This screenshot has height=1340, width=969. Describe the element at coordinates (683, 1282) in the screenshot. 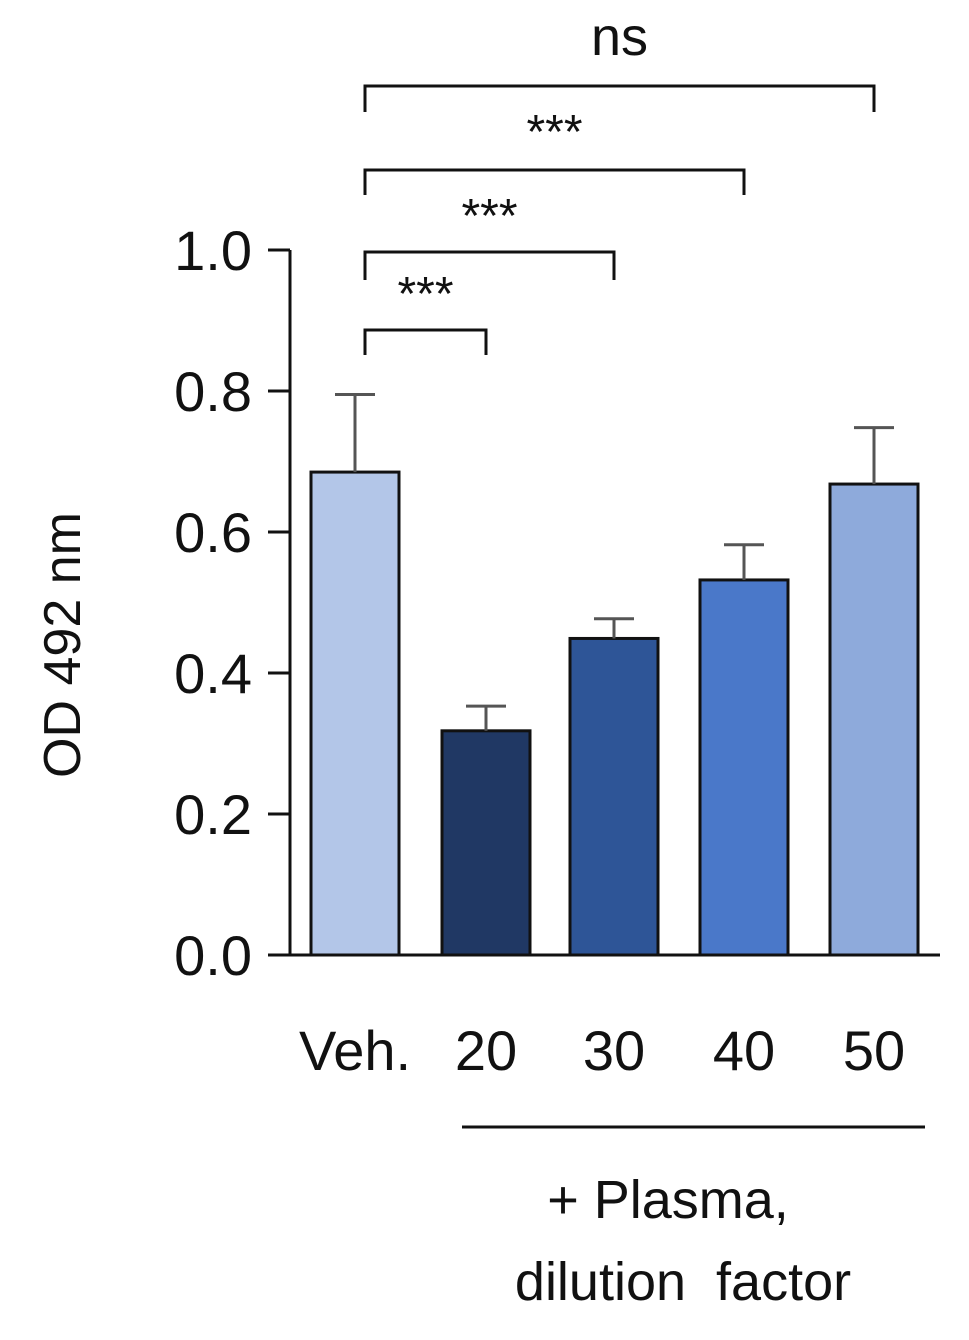

I see `group-label-line2: dilution factor` at that location.